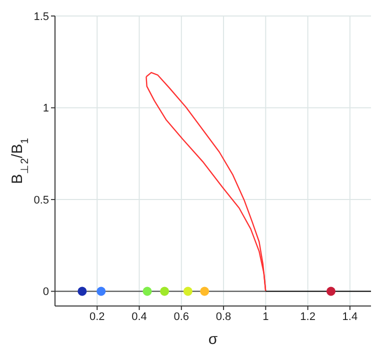 This screenshot has width=373, height=357. Describe the element at coordinates (45, 108) in the screenshot. I see `y-tick-label: 1` at that location.